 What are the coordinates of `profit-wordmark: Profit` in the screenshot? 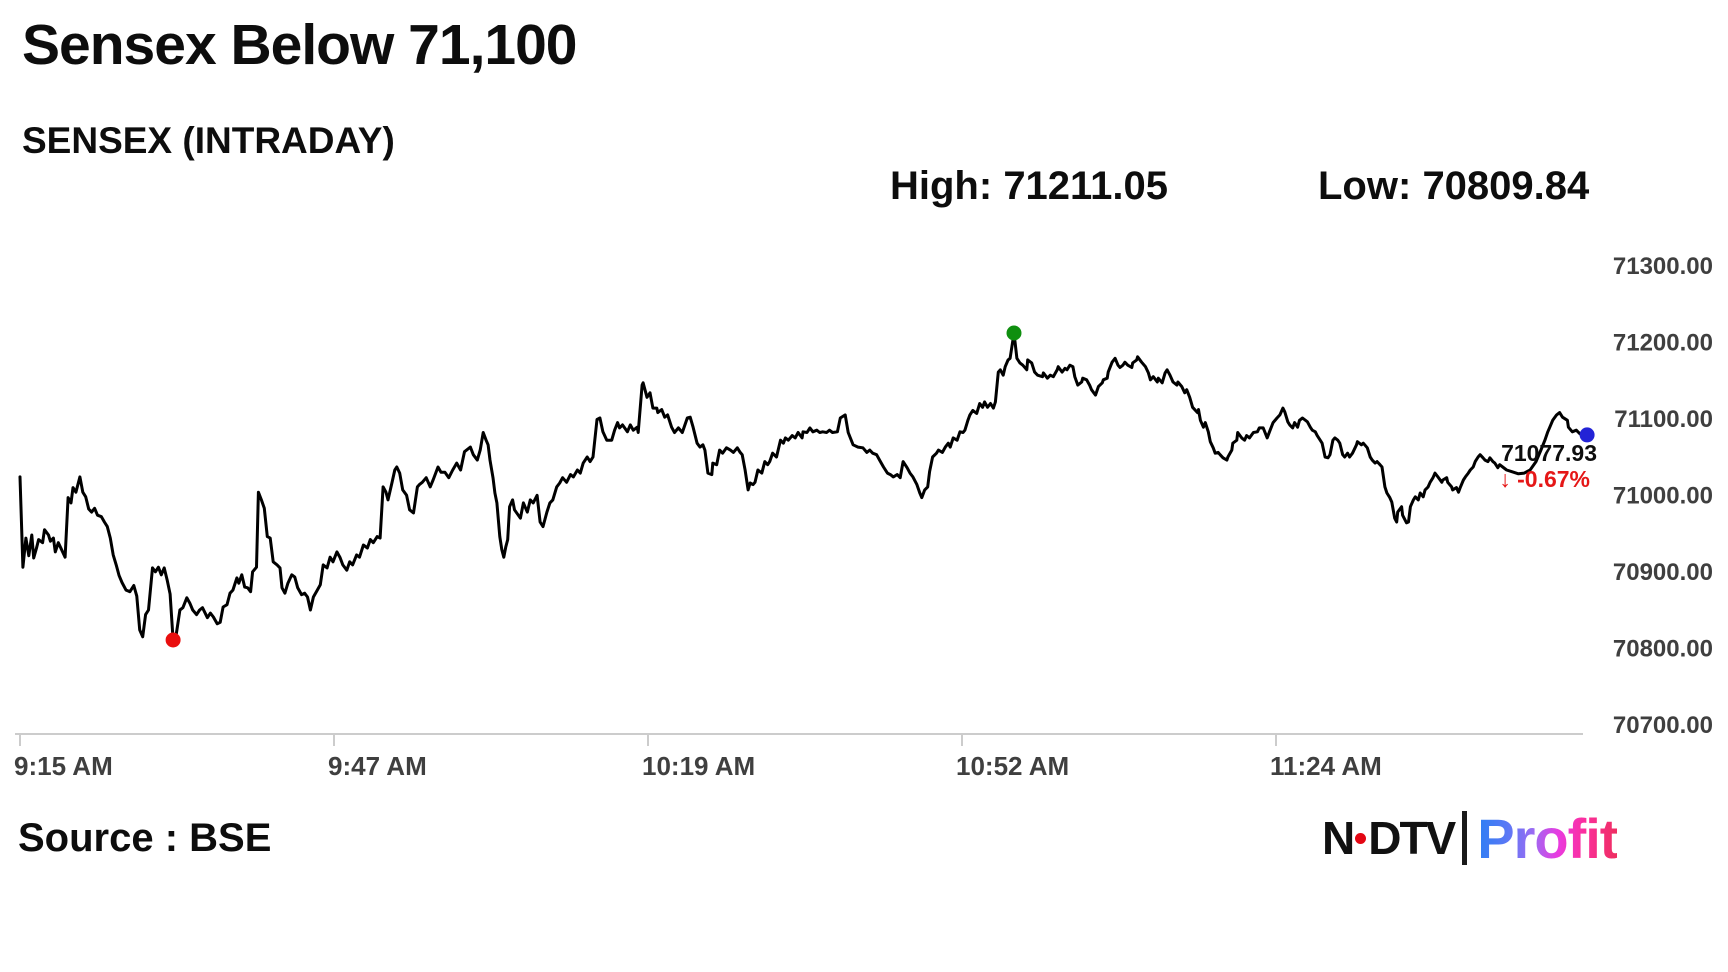 It's located at (1547, 838).